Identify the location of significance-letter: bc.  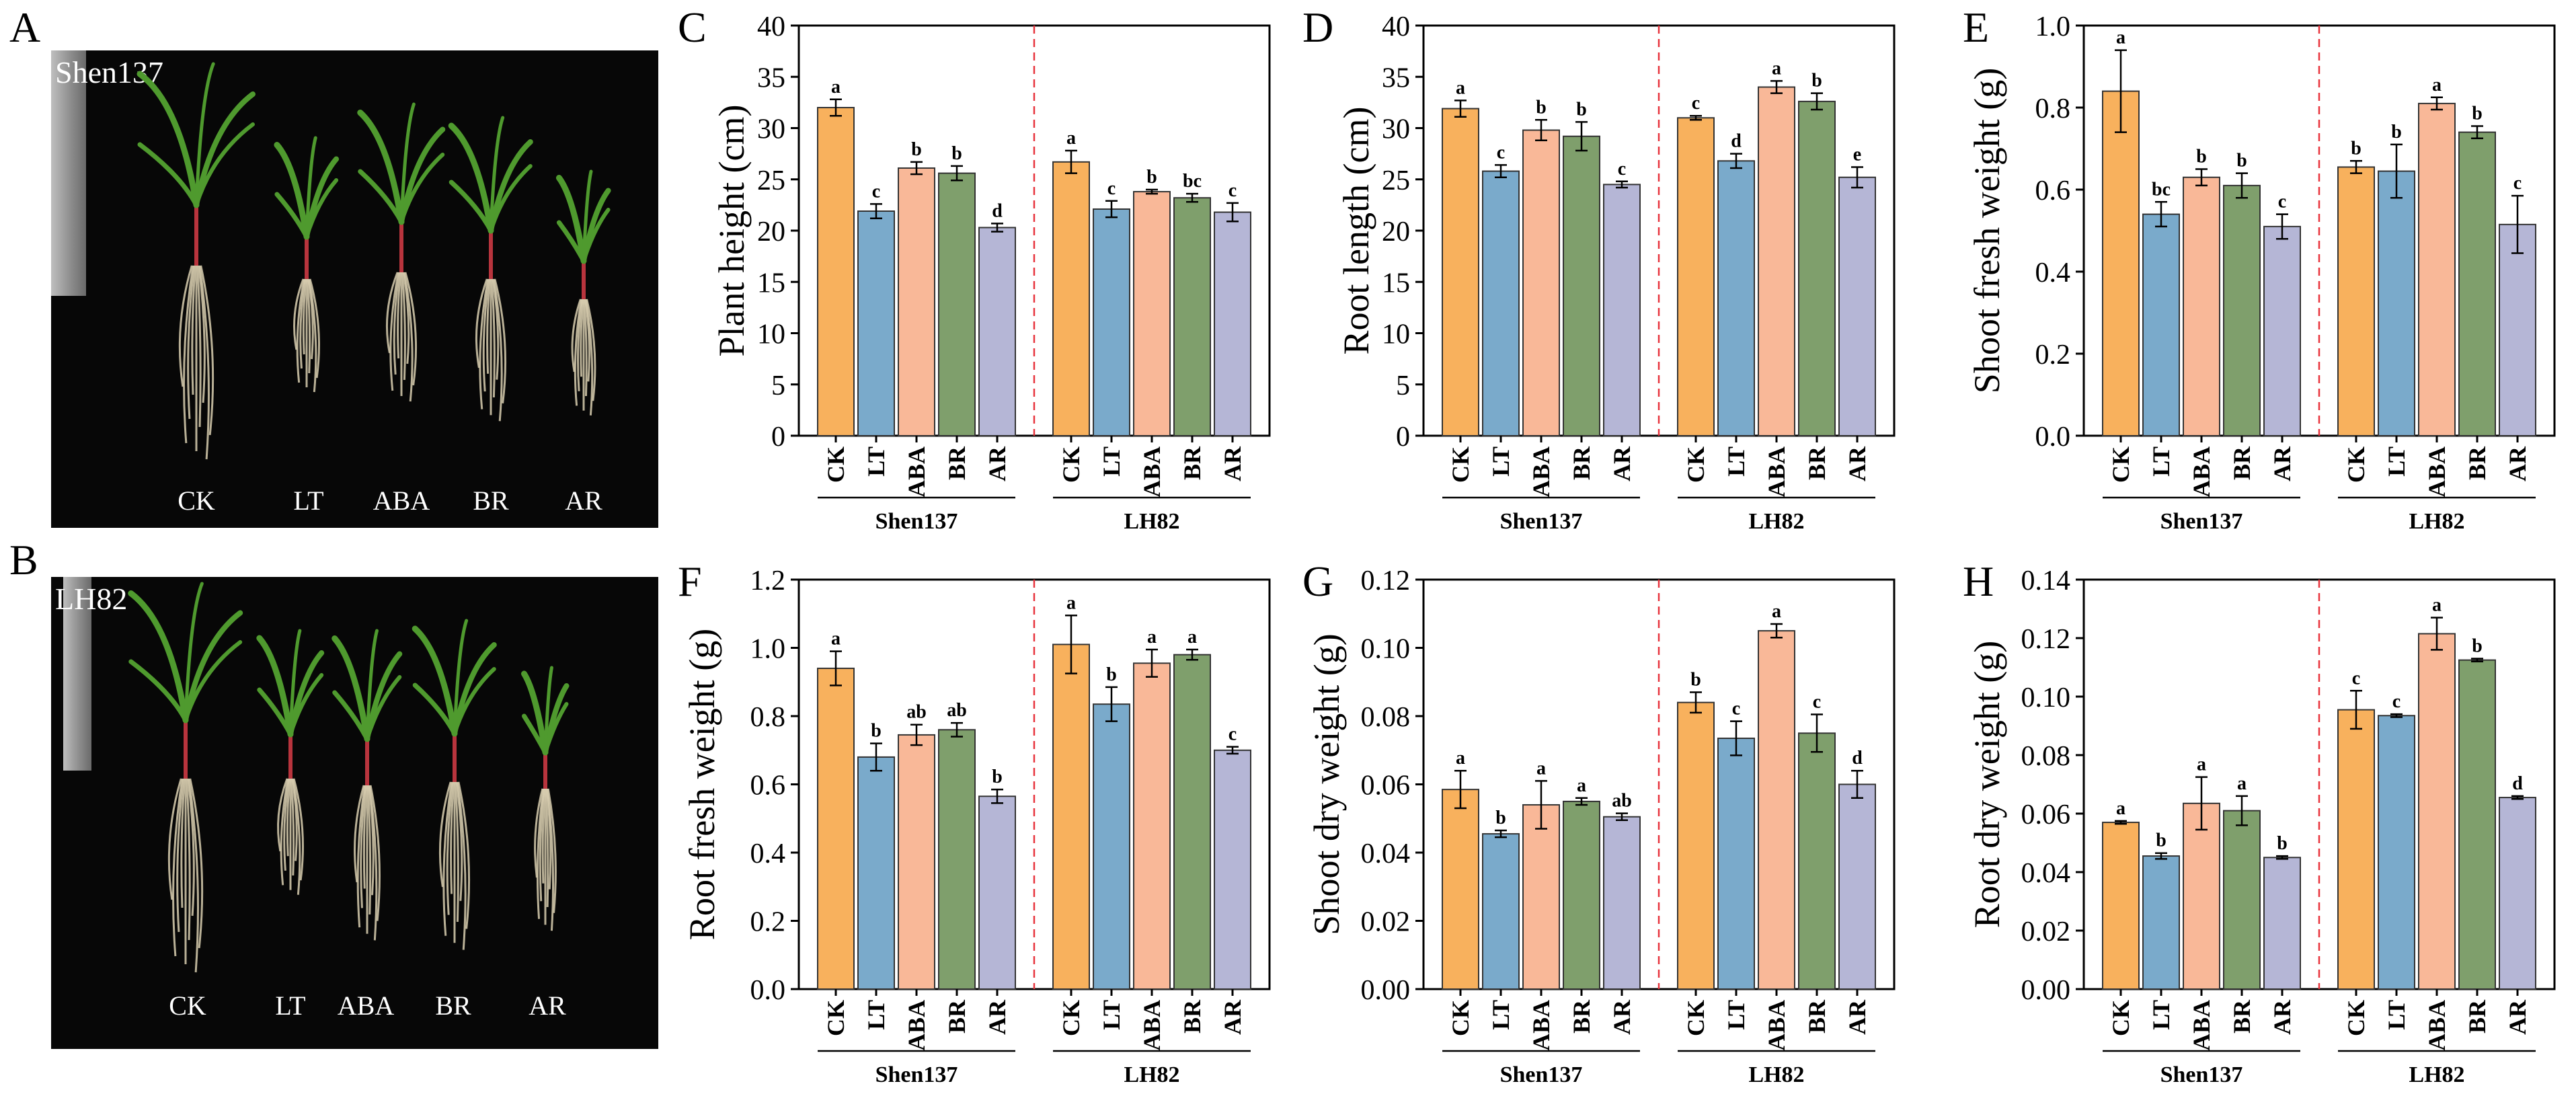
(1193, 181).